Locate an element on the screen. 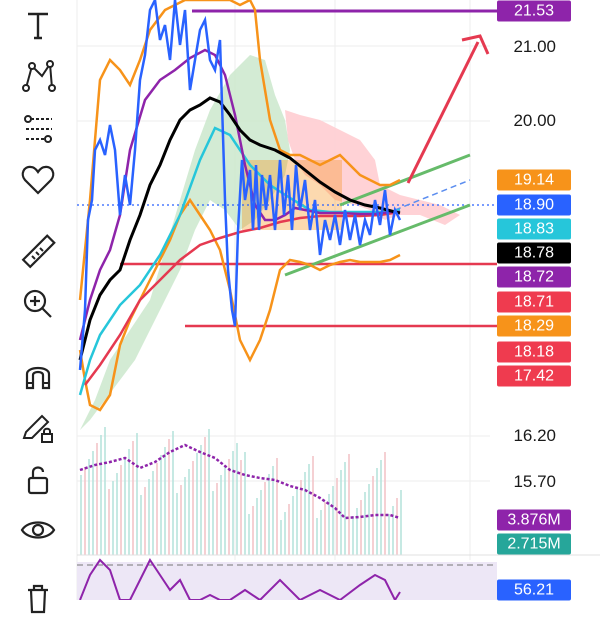 The height and width of the screenshot is (620, 600). unlock-icon is located at coordinates (38, 480).